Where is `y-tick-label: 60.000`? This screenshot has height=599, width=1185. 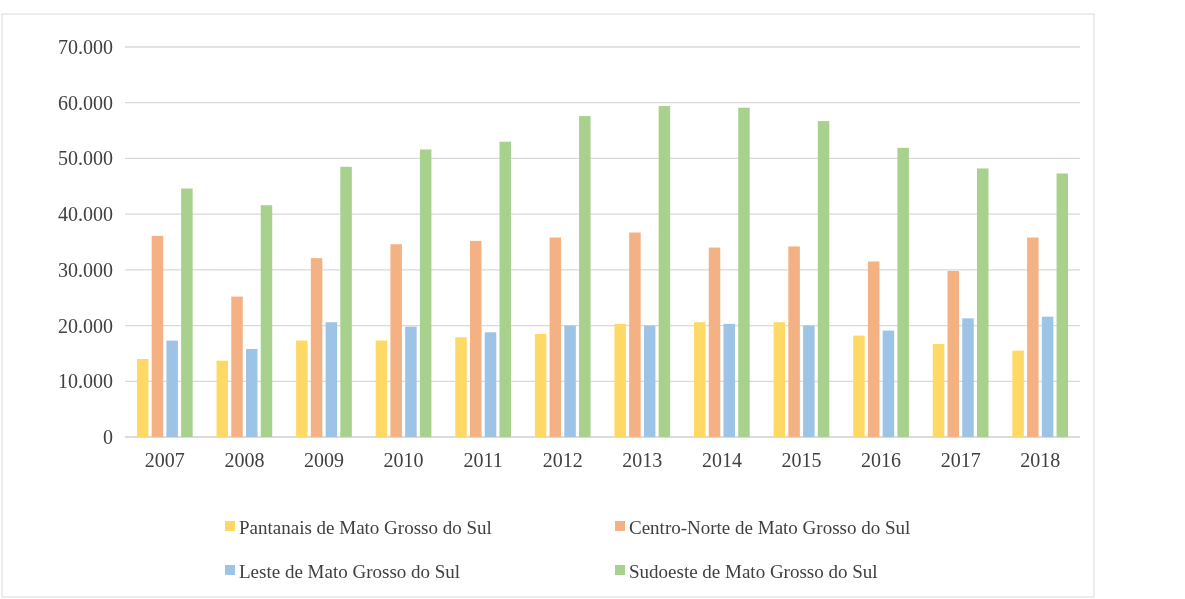
y-tick-label: 60.000 is located at coordinates (85, 102).